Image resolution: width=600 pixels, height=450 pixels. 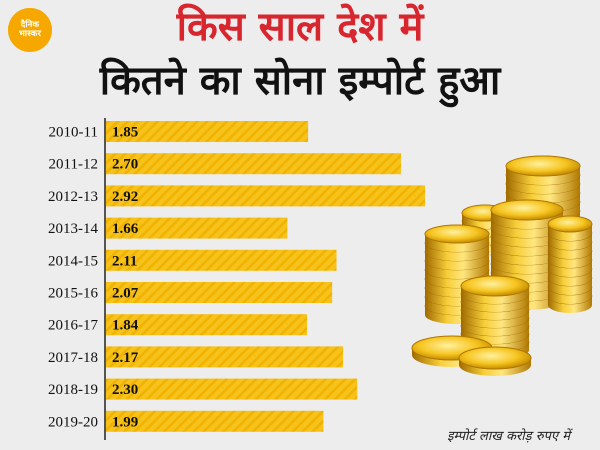 I want to click on logo-line-1: दैनिक, so click(x=30, y=25).